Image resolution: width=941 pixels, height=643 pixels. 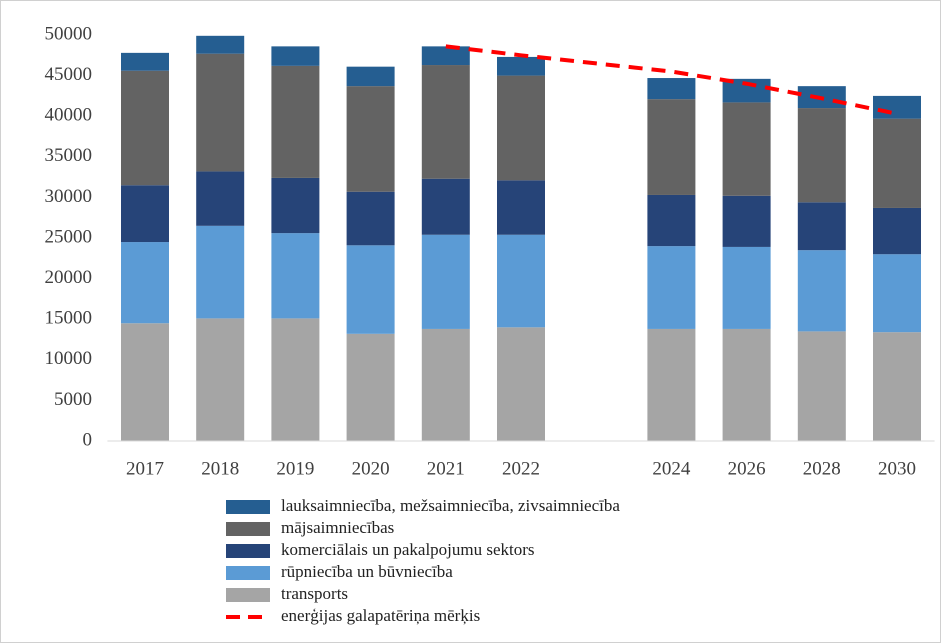 What do you see at coordinates (69, 74) in the screenshot?
I see `y-tick-label: 45000` at bounding box center [69, 74].